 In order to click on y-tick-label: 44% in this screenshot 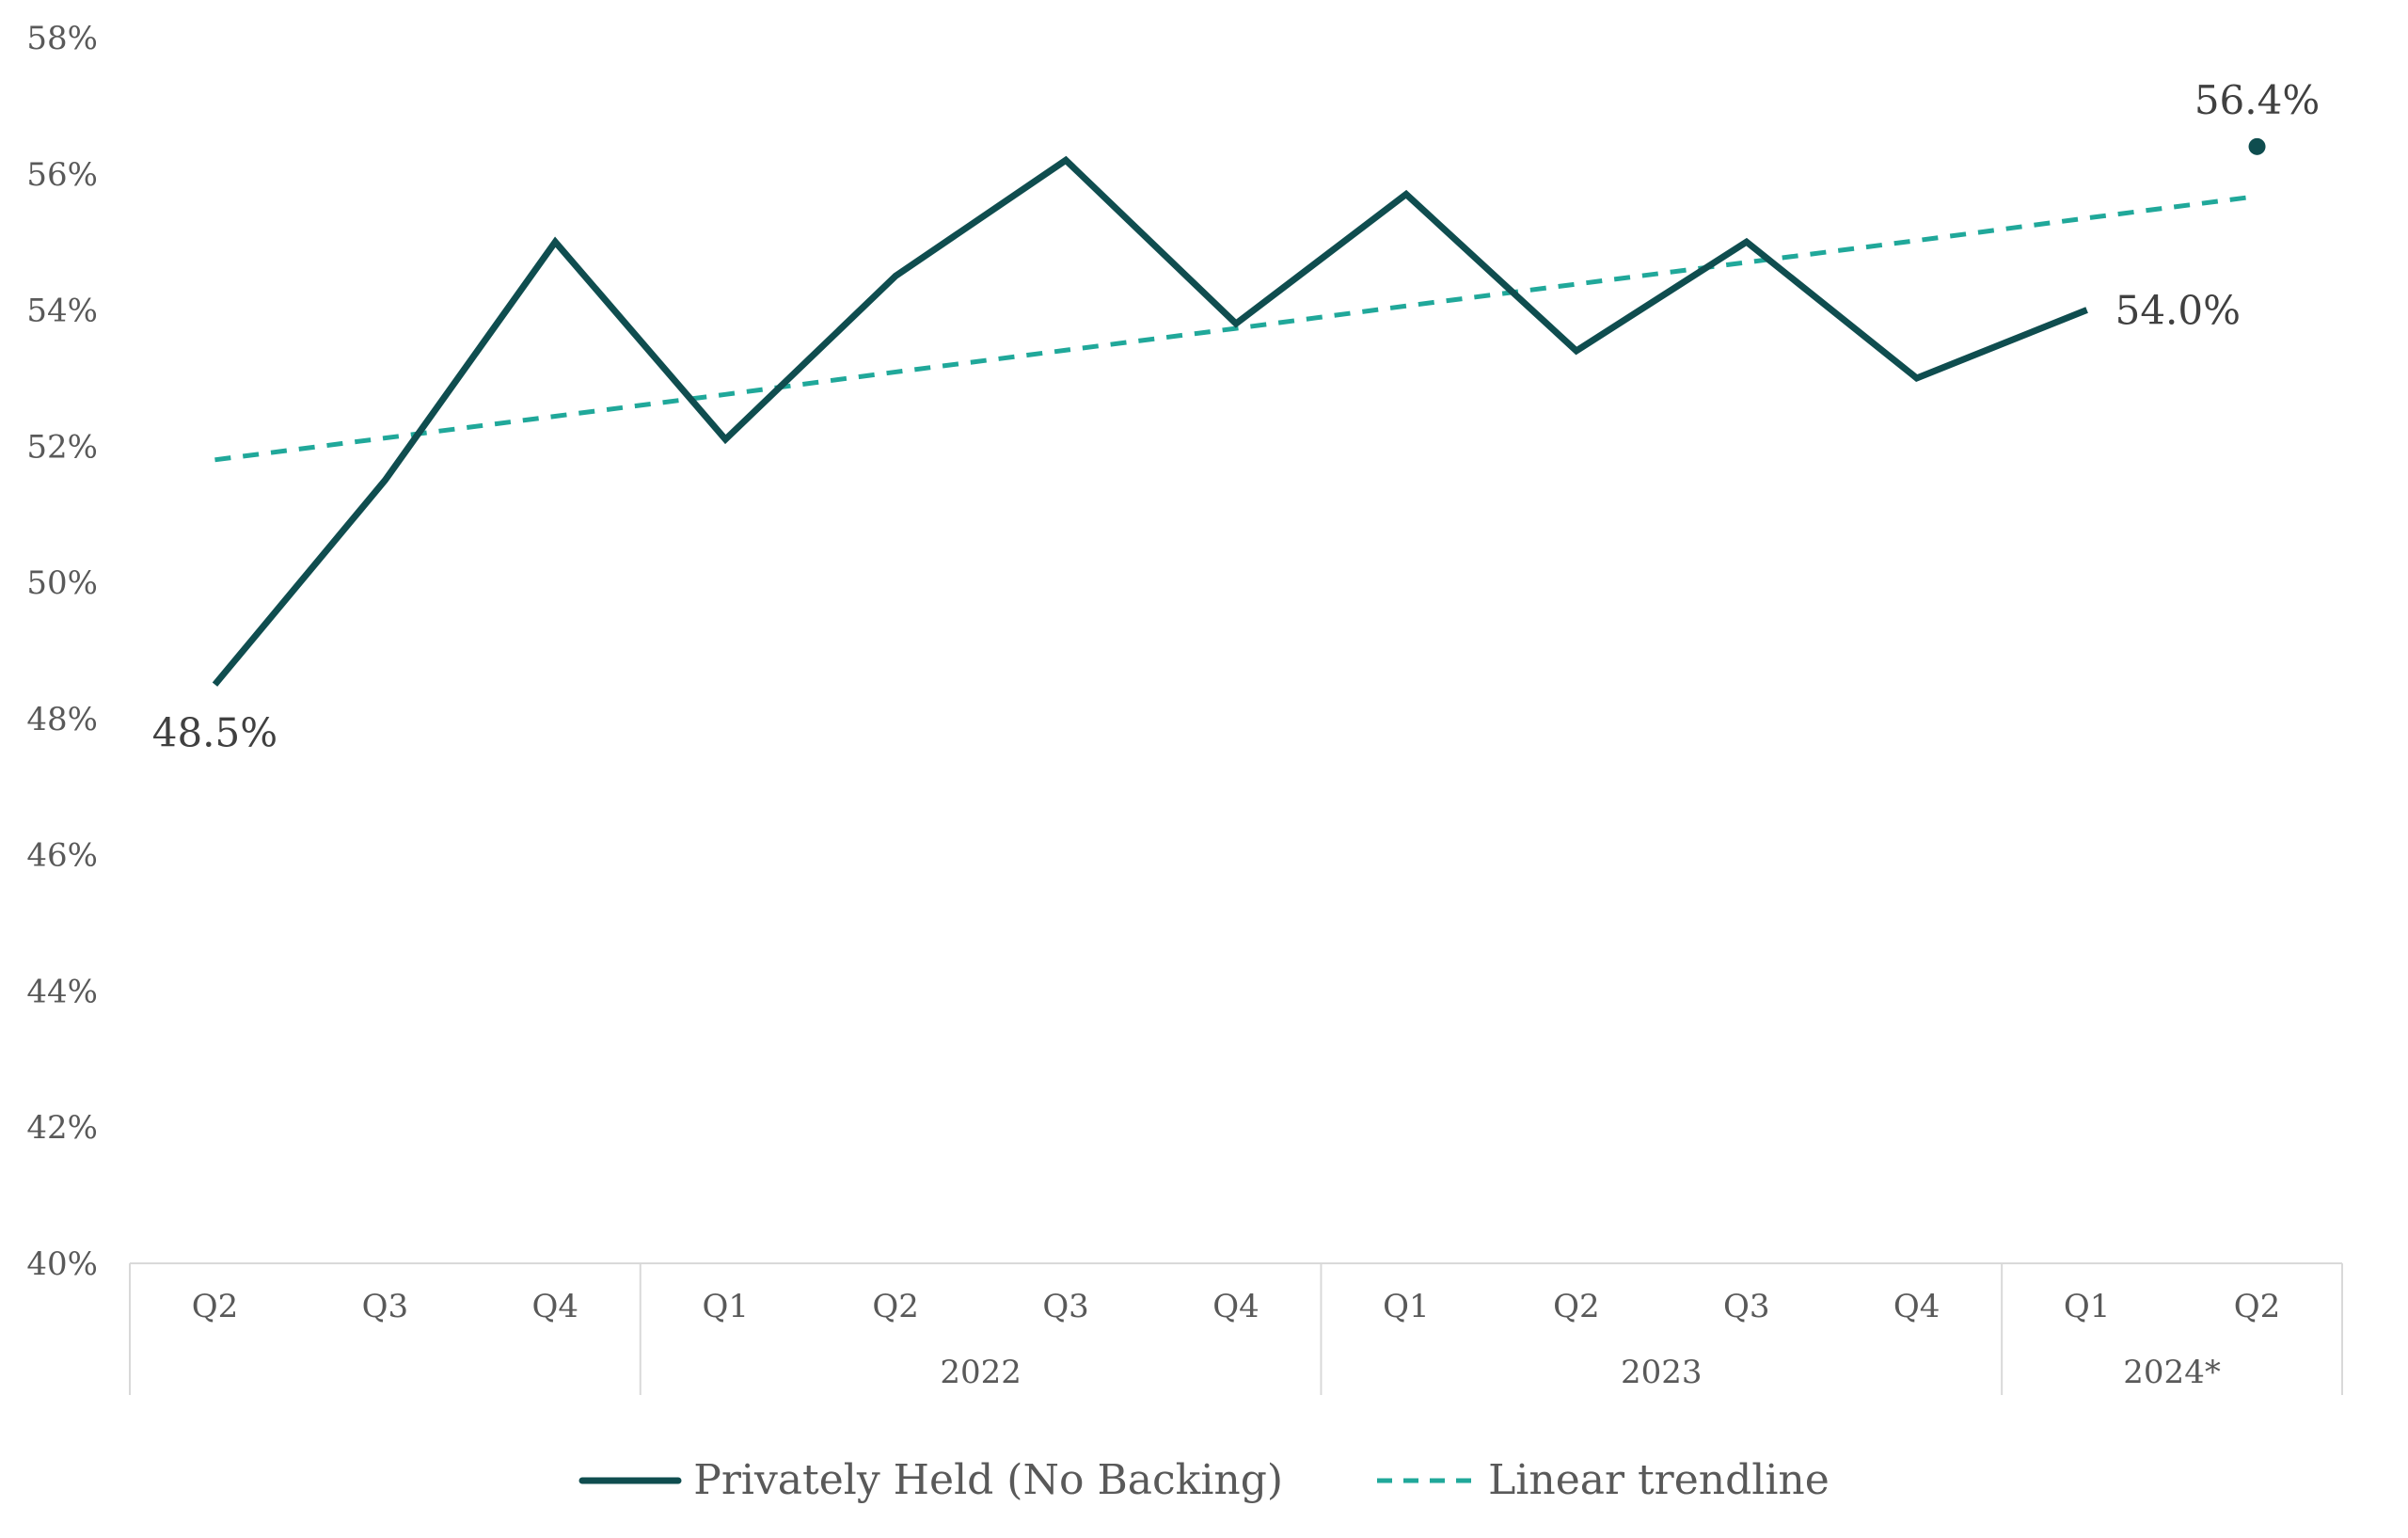, I will do `click(62, 991)`.